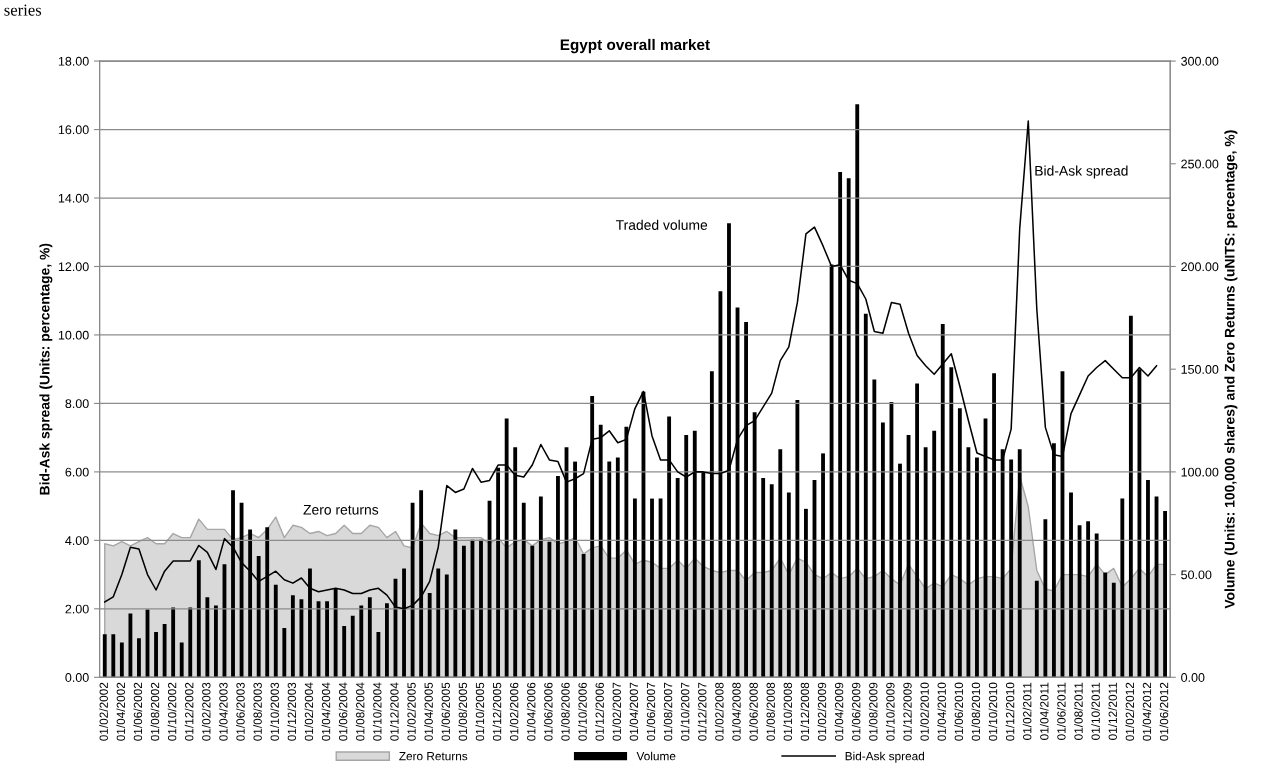 Image resolution: width=1261 pixels, height=783 pixels. What do you see at coordinates (1112, 711) in the screenshot?
I see `x-tick-label: 01/12/2011` at bounding box center [1112, 711].